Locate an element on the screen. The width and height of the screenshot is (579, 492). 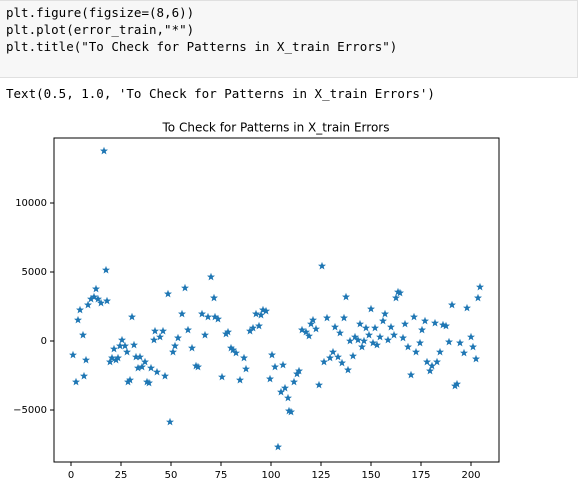
x-tick-label: 25 is located at coordinates (121, 475).